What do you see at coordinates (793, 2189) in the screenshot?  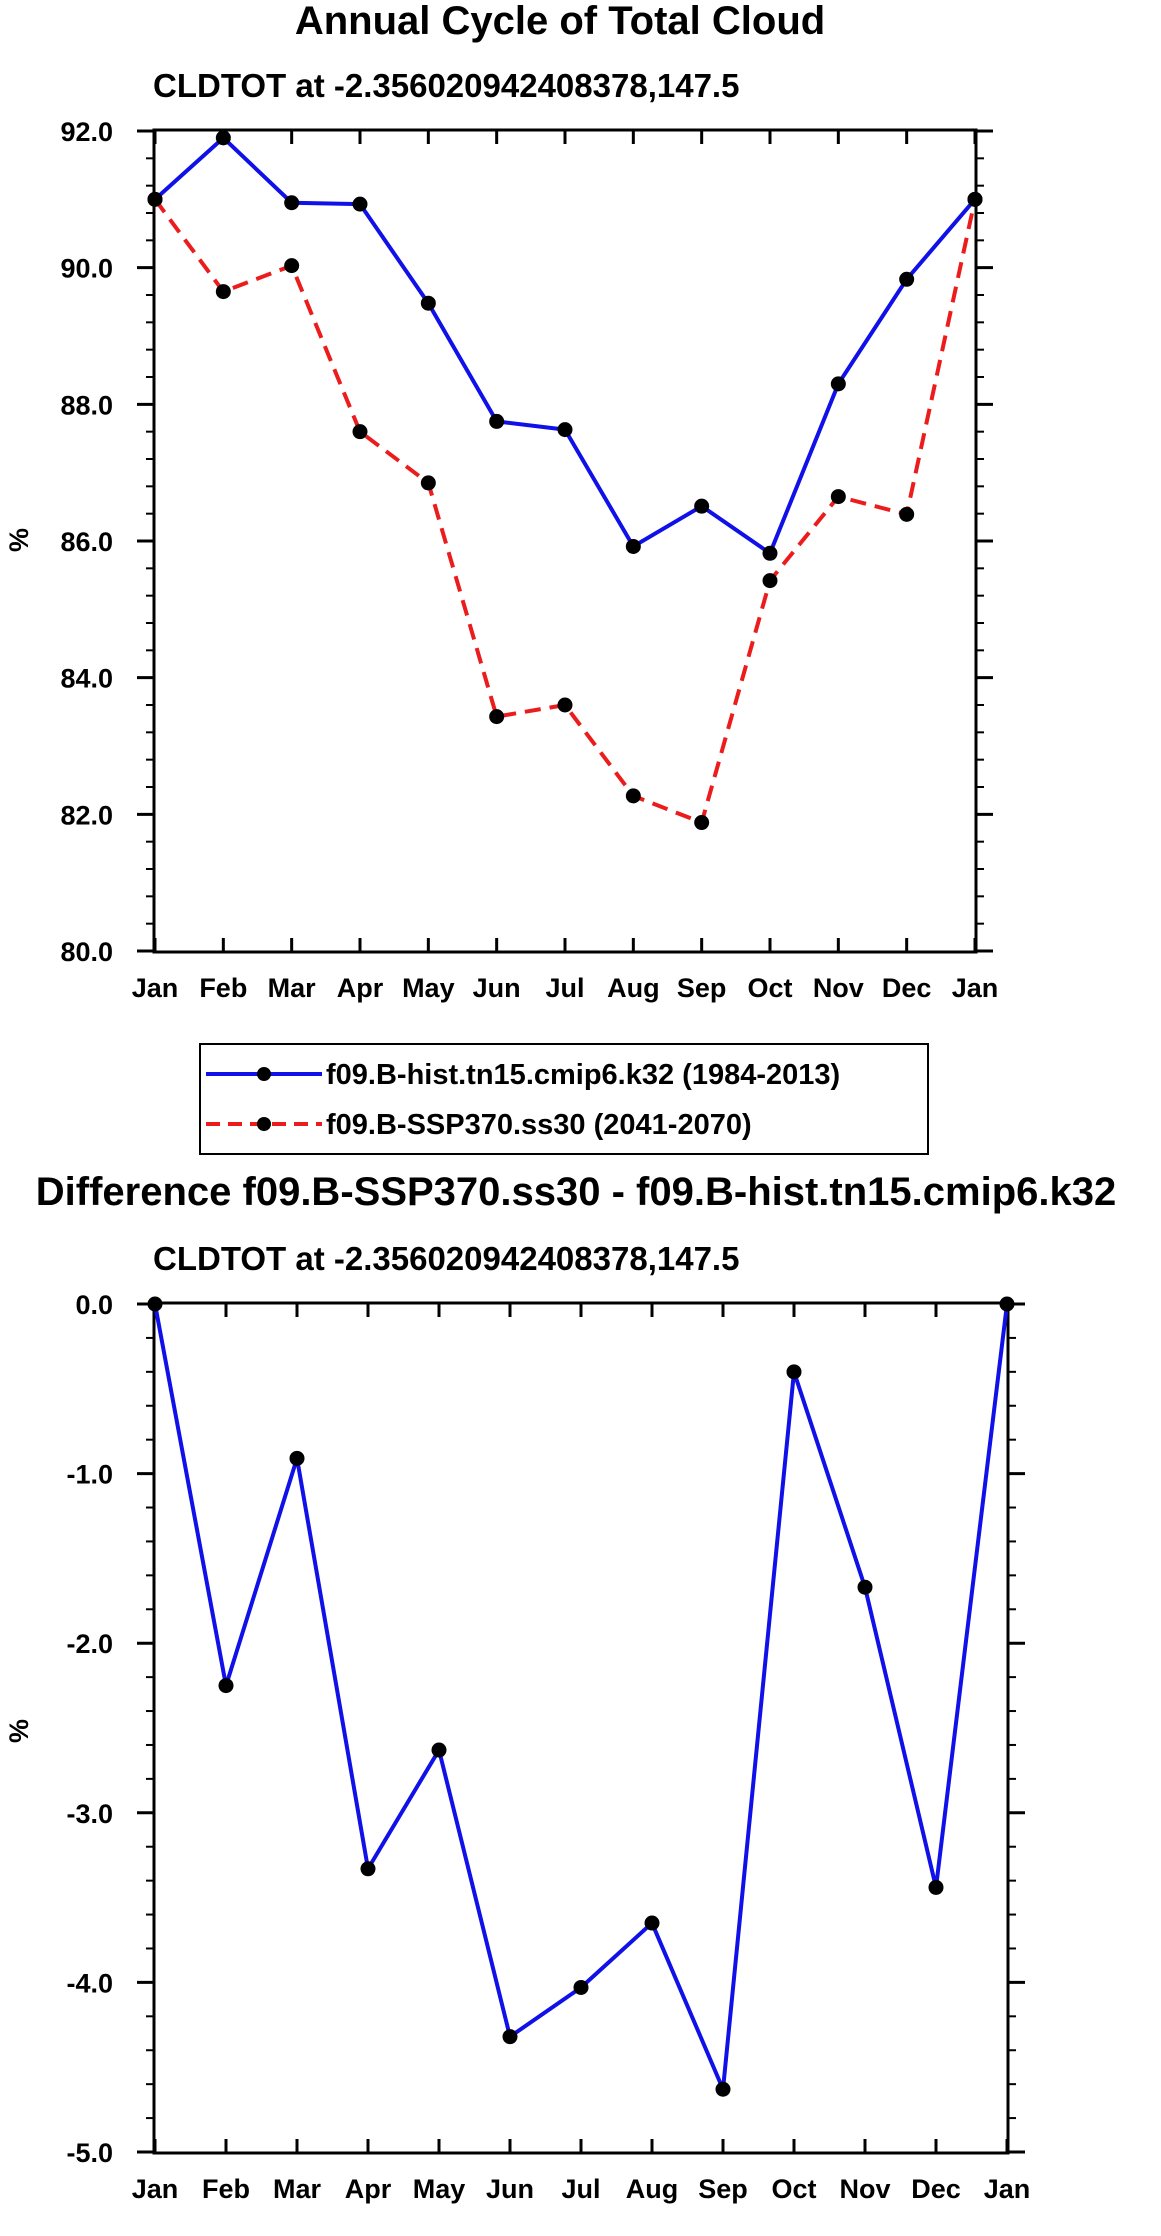 I see `diff-xtick-label: Oct` at bounding box center [793, 2189].